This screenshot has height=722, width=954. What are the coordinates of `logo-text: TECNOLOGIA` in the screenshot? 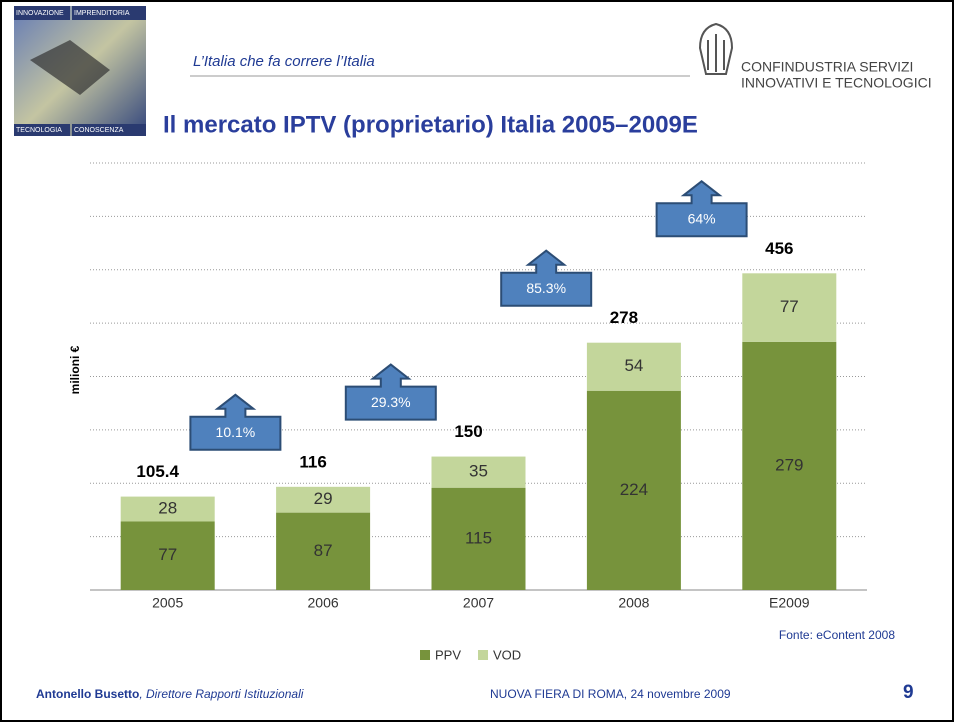 It's located at (39, 130).